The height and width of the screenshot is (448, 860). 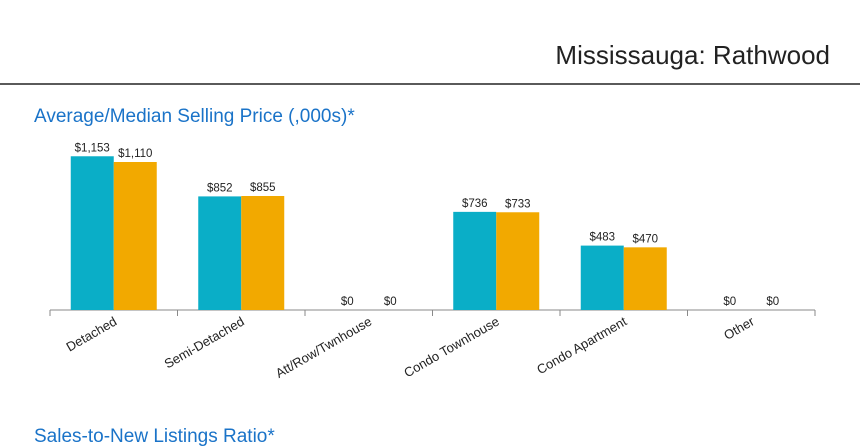 I want to click on next-section-title: Sales-to-New Listings Ratio*, so click(x=154, y=436).